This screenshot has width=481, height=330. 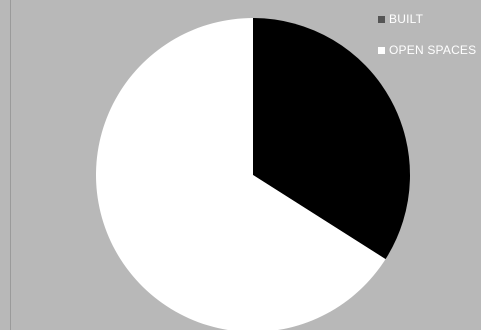 What do you see at coordinates (433, 50) in the screenshot?
I see `legend-label-open-spaces: OPEN SPACES` at bounding box center [433, 50].